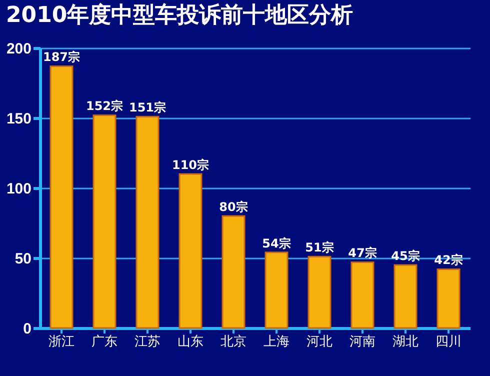 This screenshot has height=376, width=490. What do you see at coordinates (147, 342) in the screenshot?
I see `x-tick-label: 江苏` at bounding box center [147, 342].